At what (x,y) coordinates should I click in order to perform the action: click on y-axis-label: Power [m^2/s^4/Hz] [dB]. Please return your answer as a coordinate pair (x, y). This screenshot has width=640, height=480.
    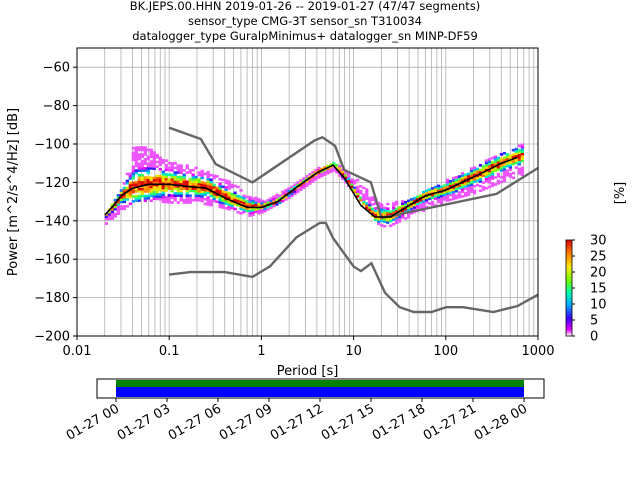
    Looking at the image, I should click on (13, 192).